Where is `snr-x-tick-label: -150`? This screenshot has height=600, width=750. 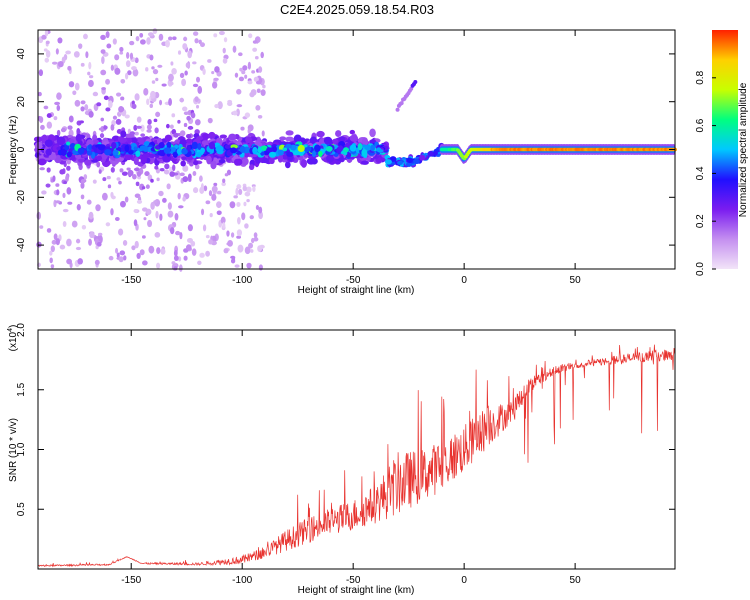
snr-x-tick-label: -150 is located at coordinates (131, 580).